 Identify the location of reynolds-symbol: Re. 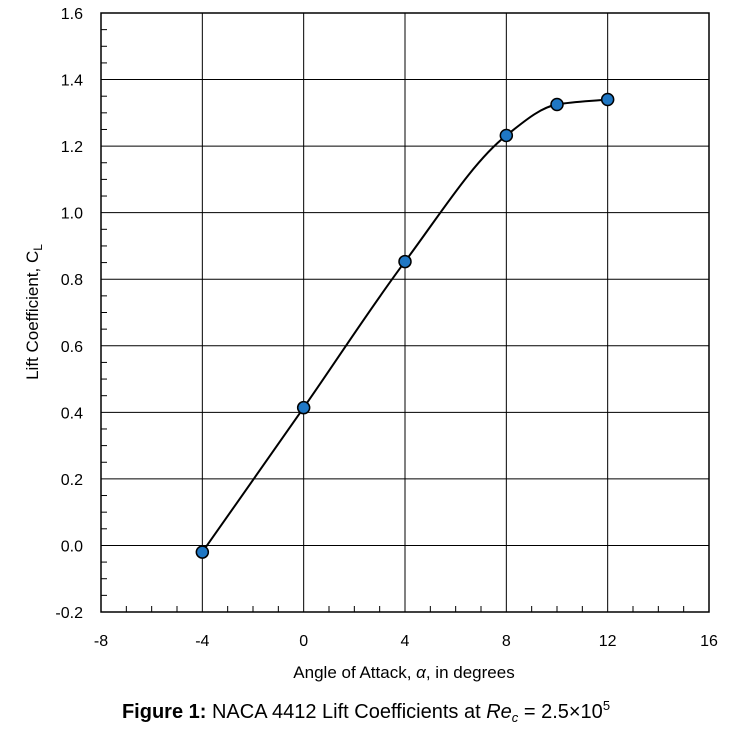
(499, 712).